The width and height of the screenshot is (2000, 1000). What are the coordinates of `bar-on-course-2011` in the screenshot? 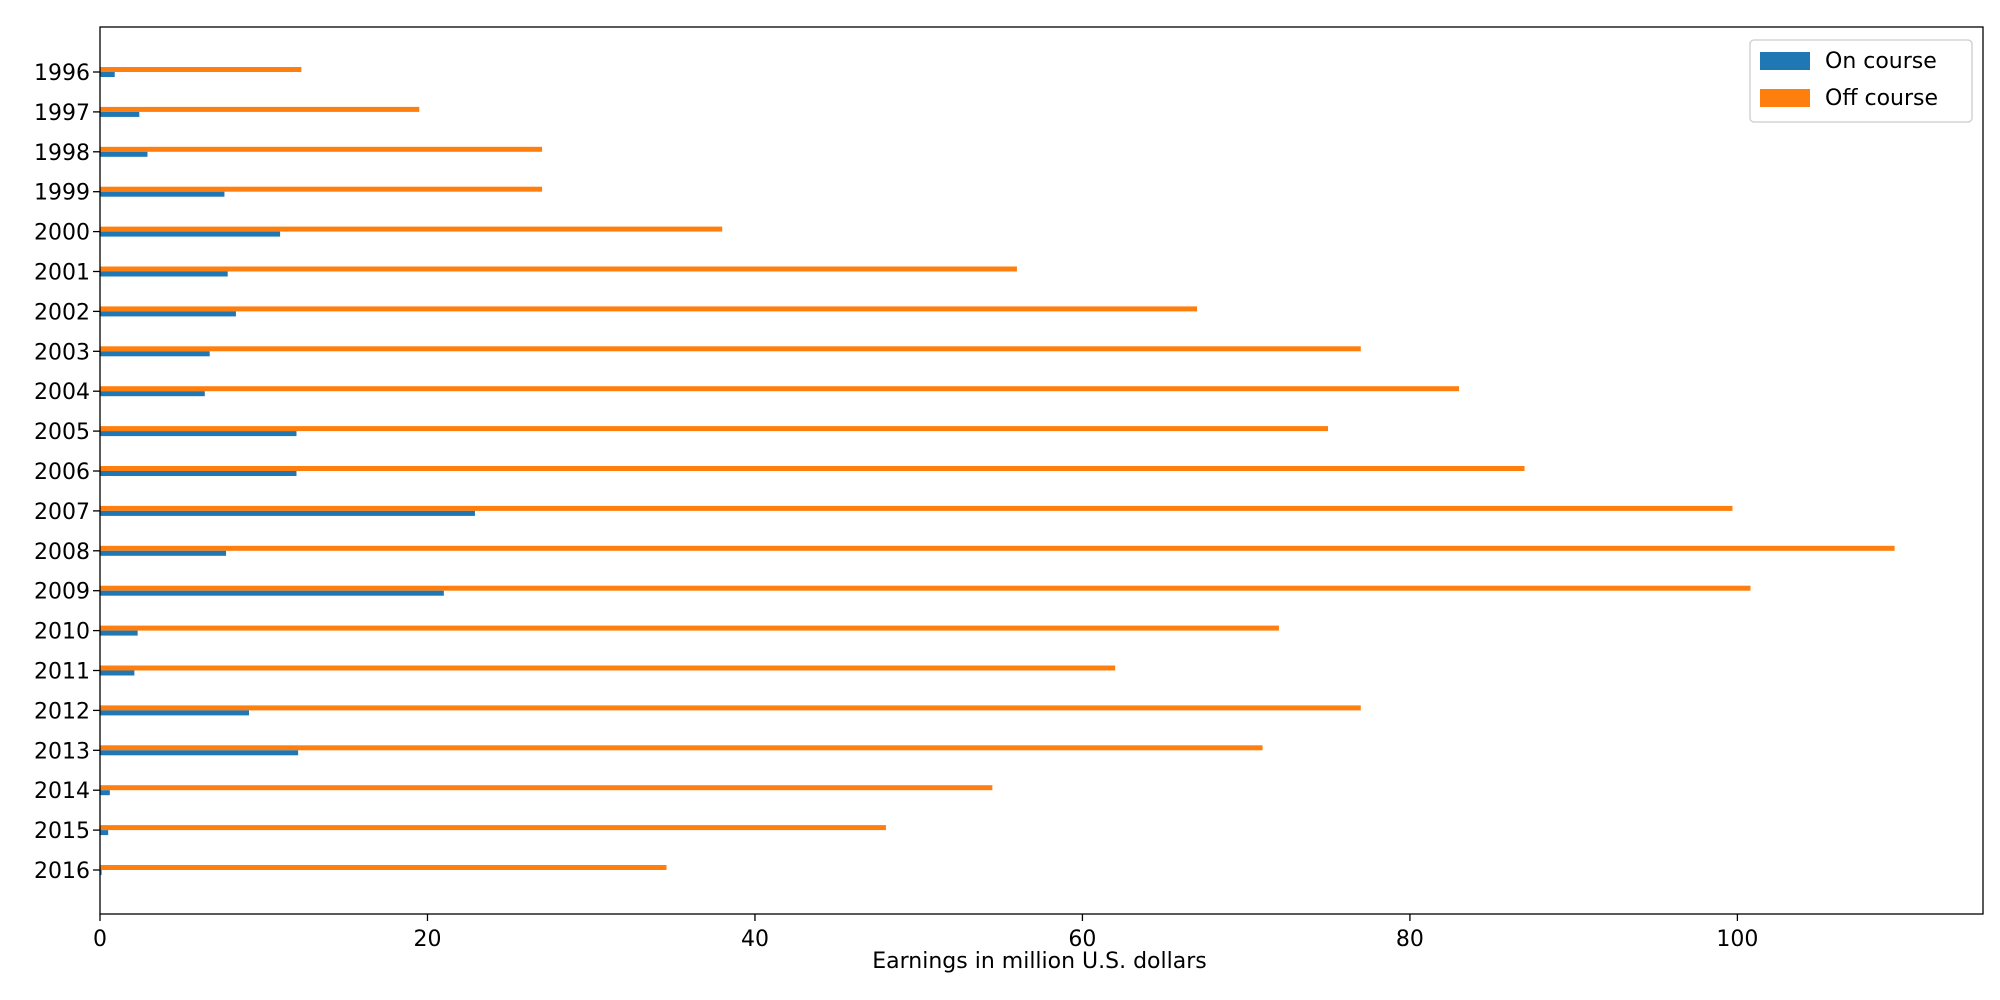 It's located at (117, 673).